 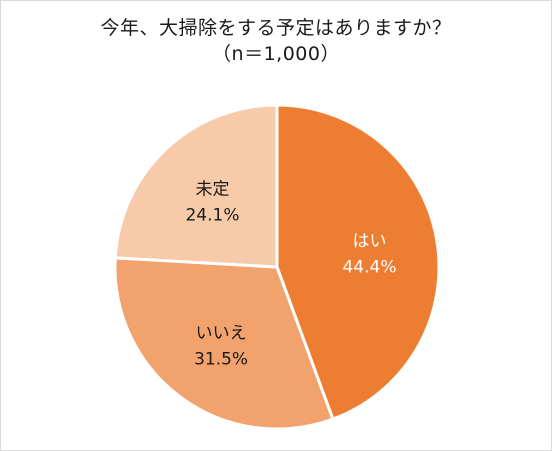 What do you see at coordinates (276, 54) in the screenshot?
I see `chart-subtitle: （n＝1,000）` at bounding box center [276, 54].